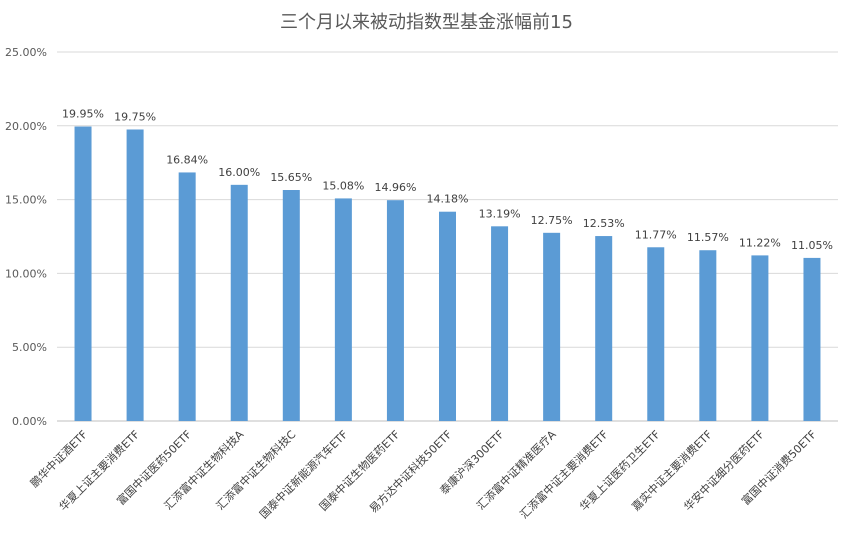 This screenshot has width=853, height=541. What do you see at coordinates (239, 172) in the screenshot?
I see `data-label: 16.00%` at bounding box center [239, 172].